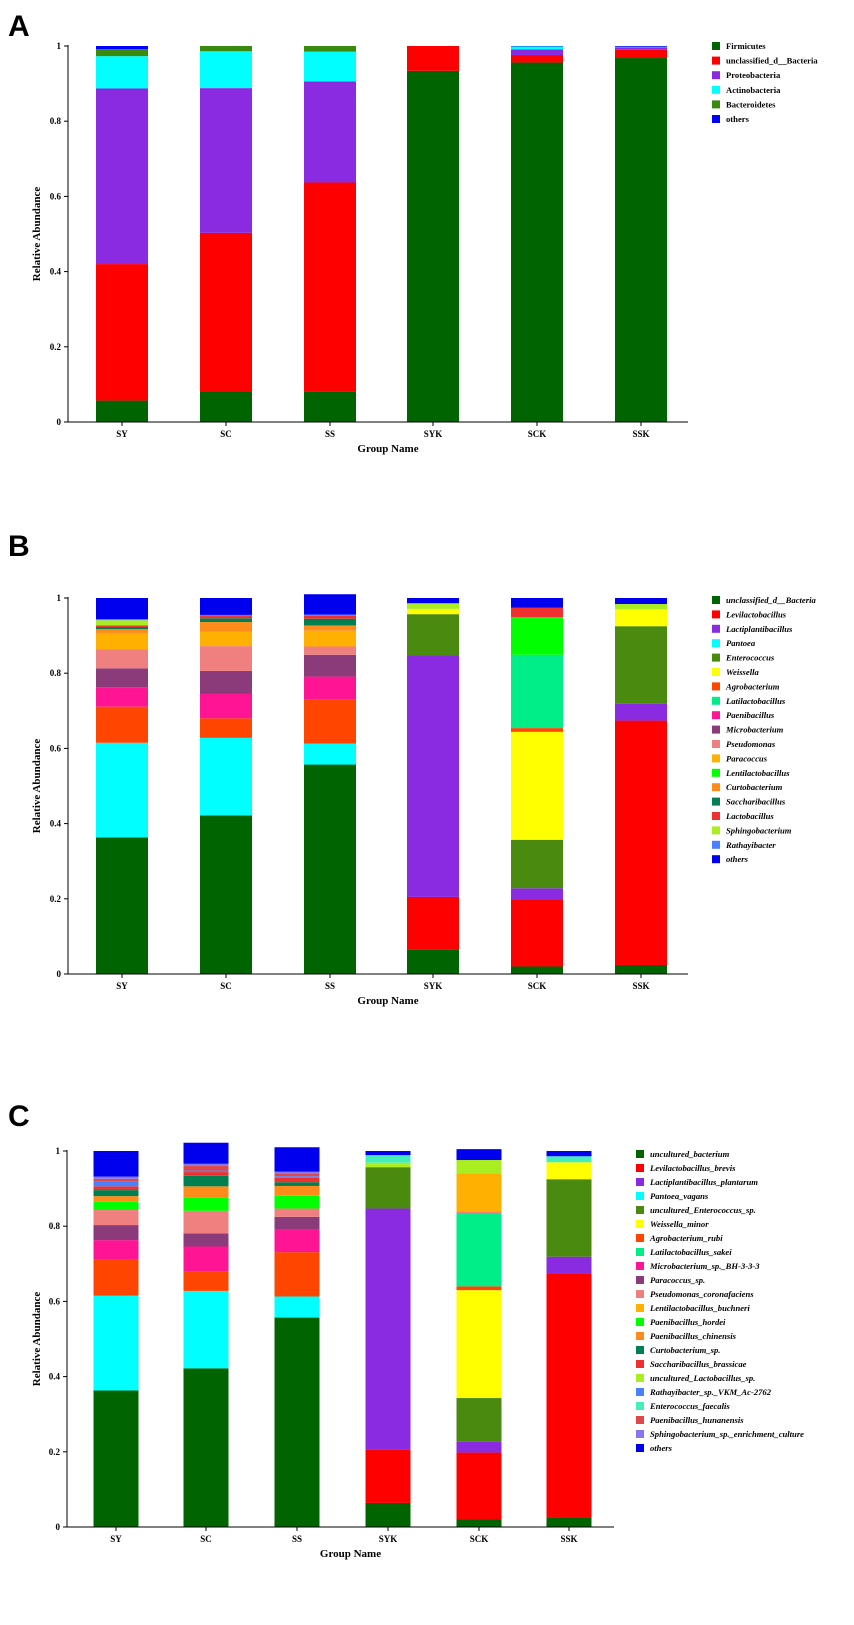 The height and width of the screenshot is (1625, 854). Describe the element at coordinates (738, 119) in the screenshot. I see `legend-label-others: others` at that location.